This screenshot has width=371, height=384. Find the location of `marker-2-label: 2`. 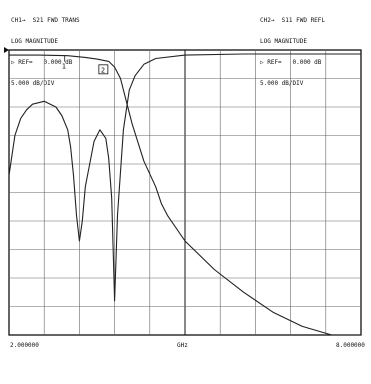

marker-2-label: 2 is located at coordinates (103, 70).